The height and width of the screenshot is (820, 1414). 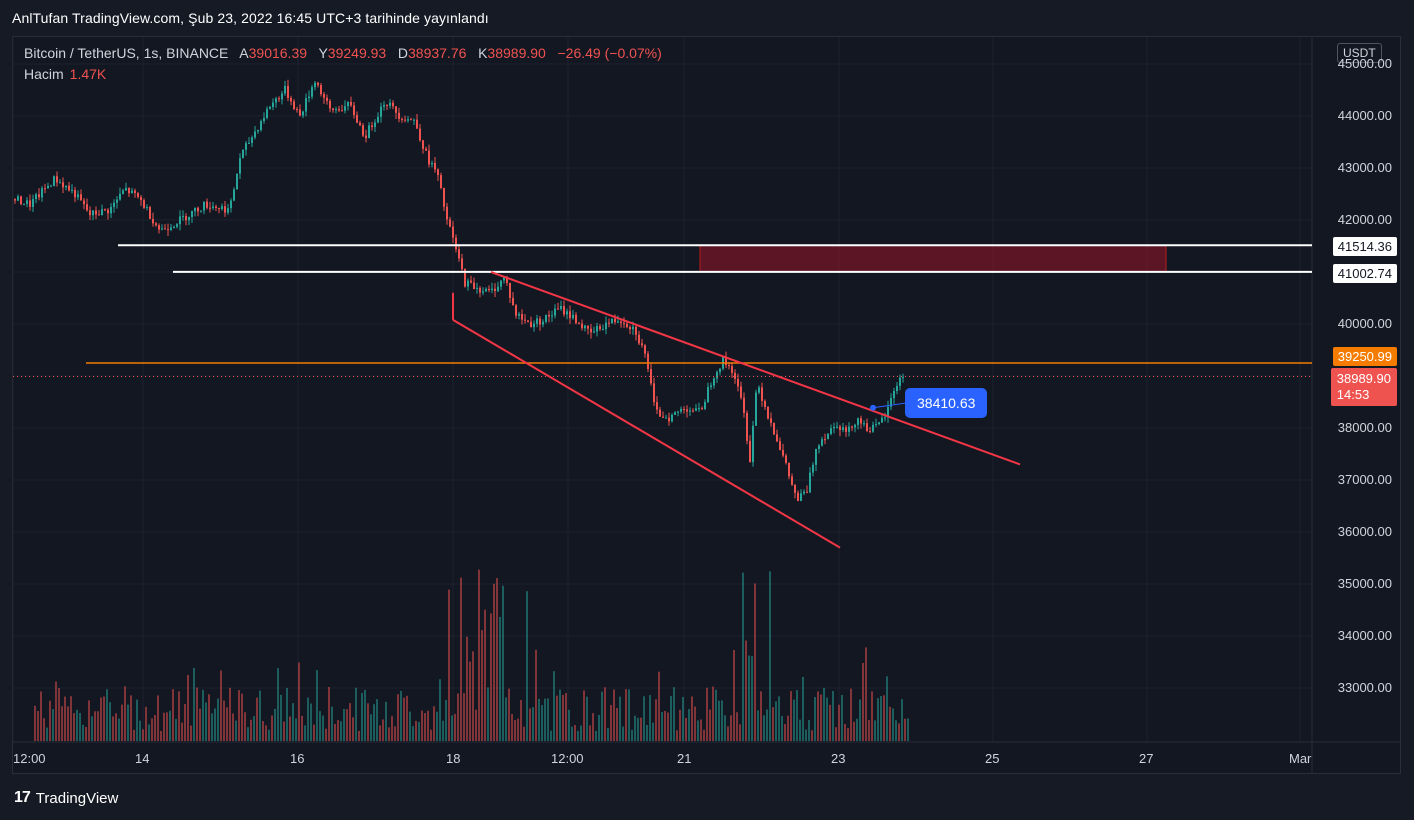 What do you see at coordinates (946, 403) in the screenshot?
I see `price-callout: 38410.63` at bounding box center [946, 403].